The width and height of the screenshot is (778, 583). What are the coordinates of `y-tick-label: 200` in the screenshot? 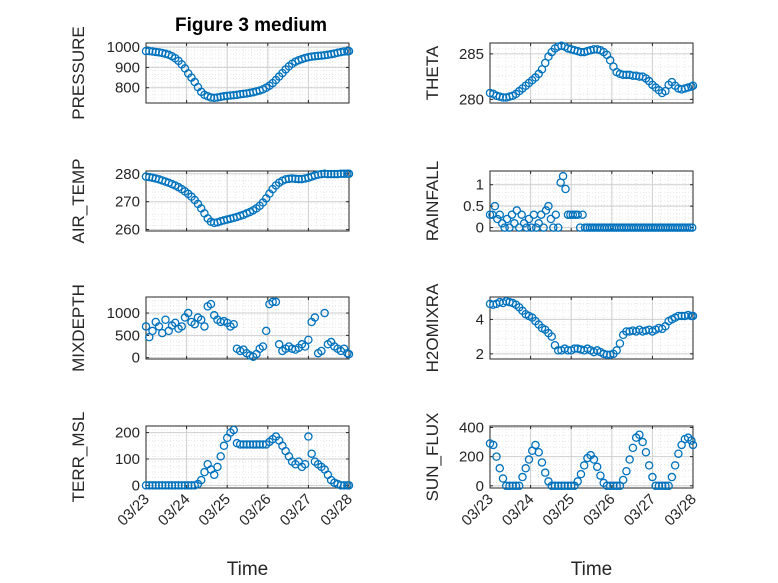 It's located at (471, 457).